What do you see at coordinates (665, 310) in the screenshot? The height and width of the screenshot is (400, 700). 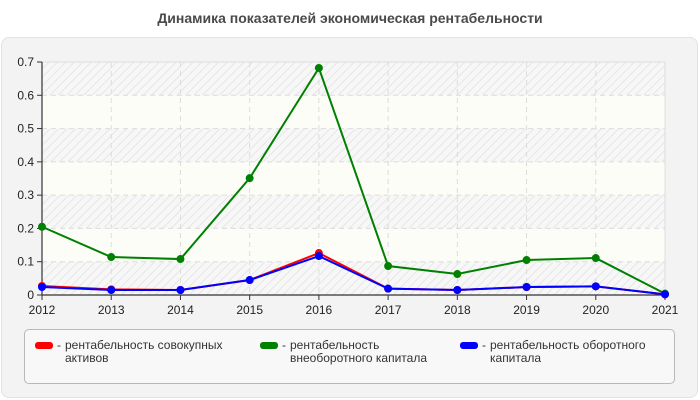 I see `x-tick-label: 2021` at bounding box center [665, 310].